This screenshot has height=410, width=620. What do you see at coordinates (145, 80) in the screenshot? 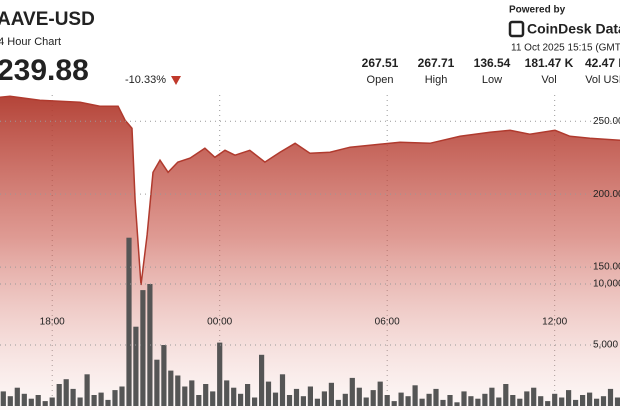
I see `change: -10.33%` at bounding box center [145, 80].